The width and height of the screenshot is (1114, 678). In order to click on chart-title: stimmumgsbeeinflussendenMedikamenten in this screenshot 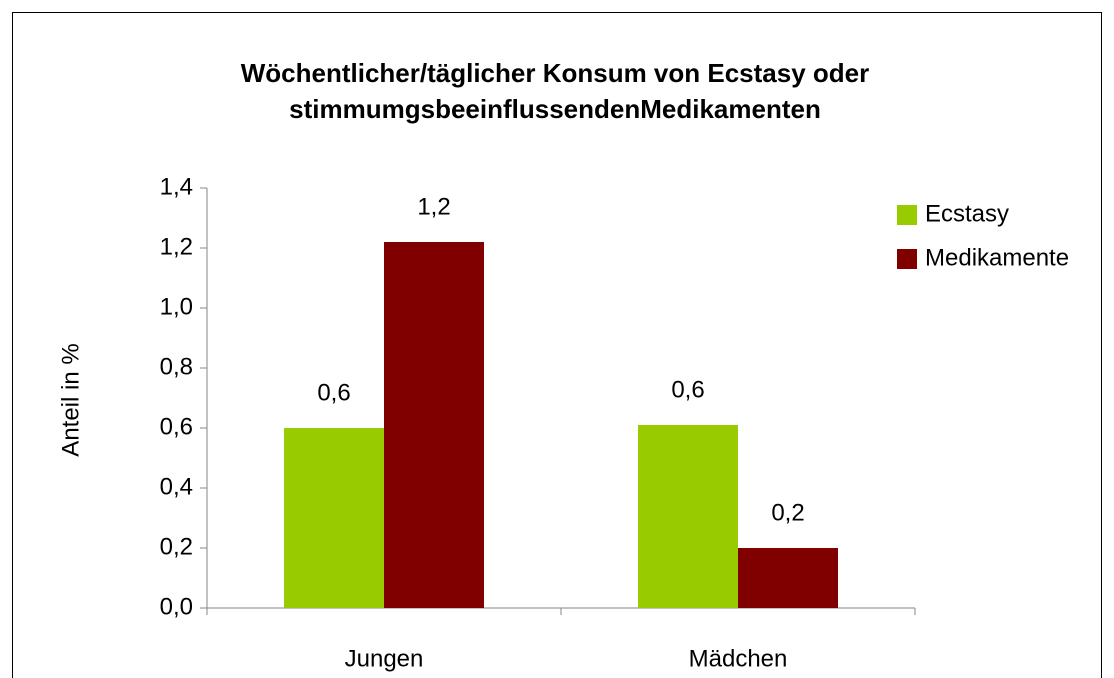, I will do `click(555, 109)`.